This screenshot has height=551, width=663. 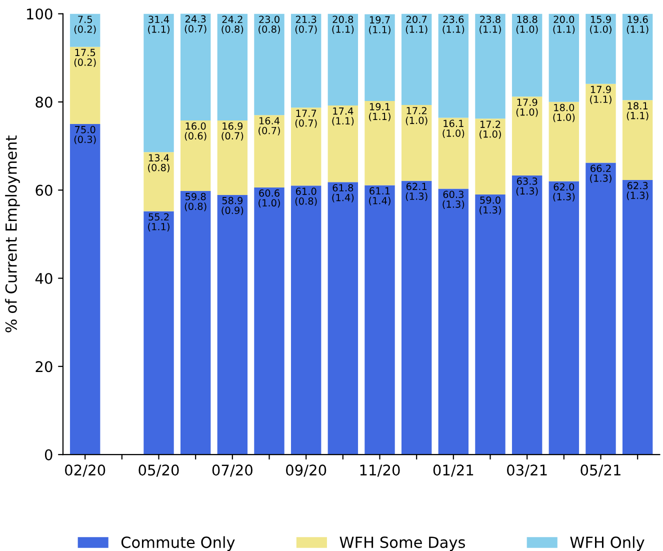 What do you see at coordinates (39, 14) in the screenshot?
I see `y-tick-label: 100` at bounding box center [39, 14].